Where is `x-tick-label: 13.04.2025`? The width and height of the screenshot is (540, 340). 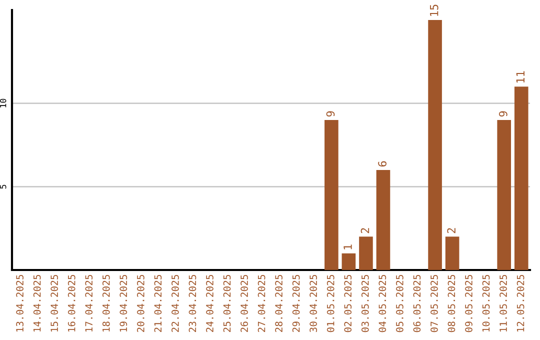
x-tick-label: 13.04.2025 is located at coordinates (20, 303).